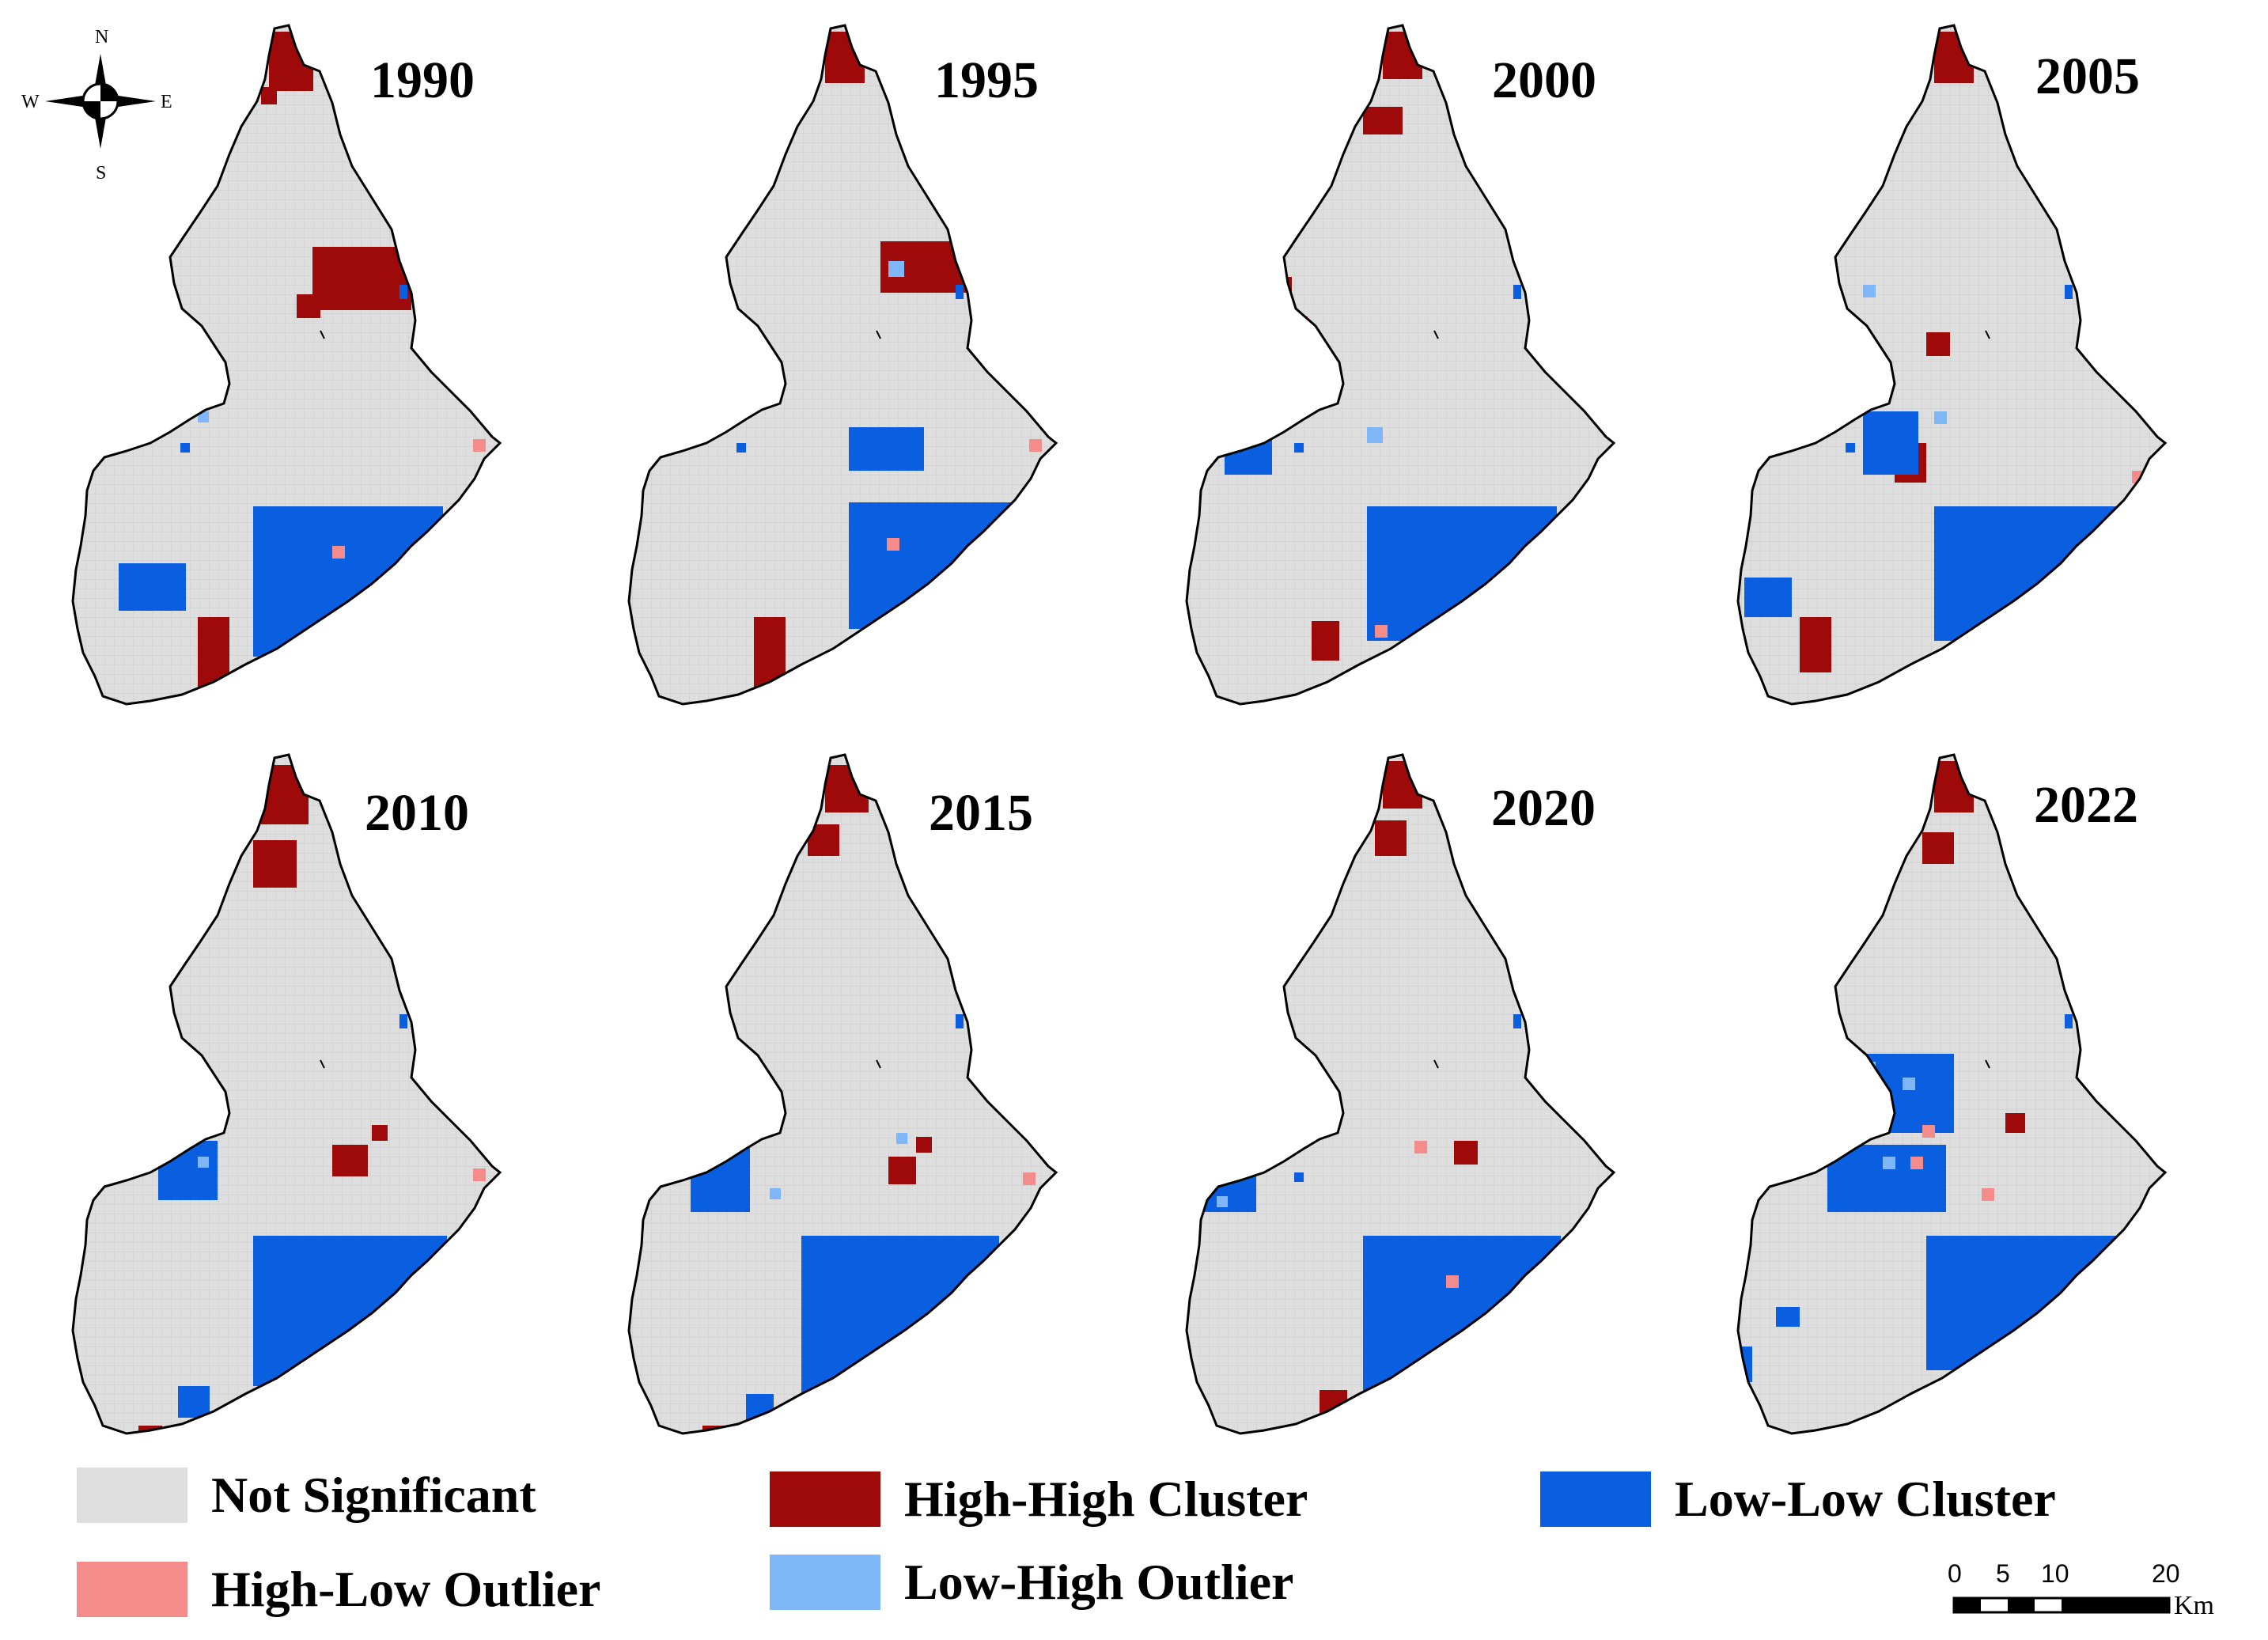 The image size is (2268, 1640). Describe the element at coordinates (1544, 80) in the screenshot. I see `year-label-2000: 2000` at that location.